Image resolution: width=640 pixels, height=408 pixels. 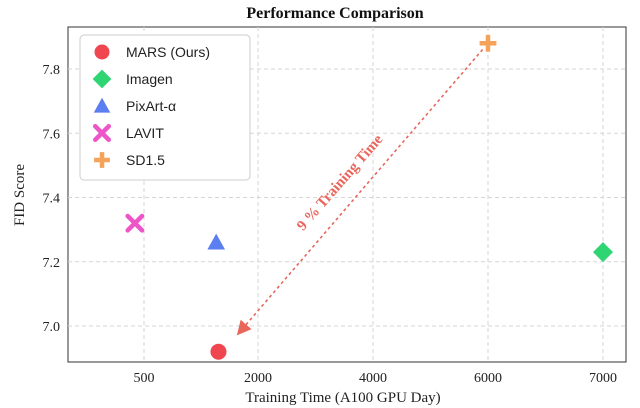 I want to click on legend-label: MARS (Ours), so click(x=168, y=52).